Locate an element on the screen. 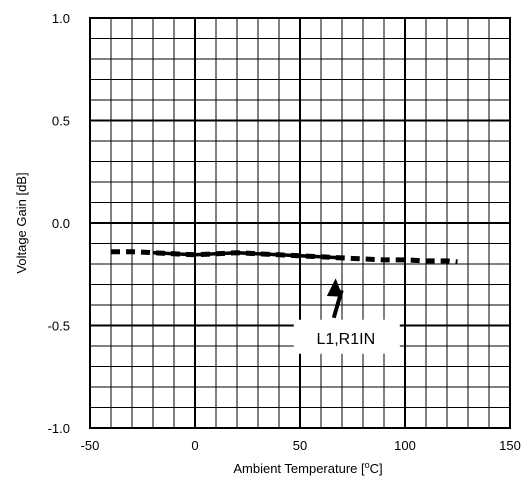 Image resolution: width=528 pixels, height=493 pixels. x-tick-label: 150 is located at coordinates (510, 445).